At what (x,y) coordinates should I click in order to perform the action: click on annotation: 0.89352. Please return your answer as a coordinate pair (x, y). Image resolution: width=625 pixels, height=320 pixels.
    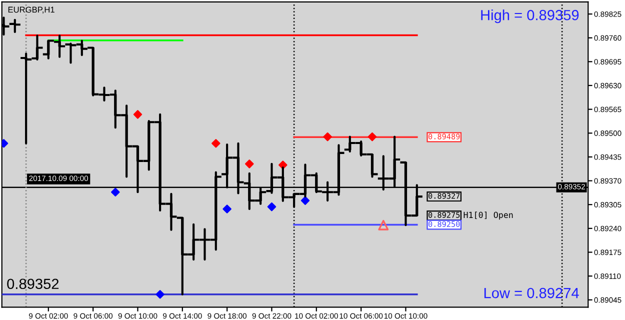
    Looking at the image, I should click on (33, 284).